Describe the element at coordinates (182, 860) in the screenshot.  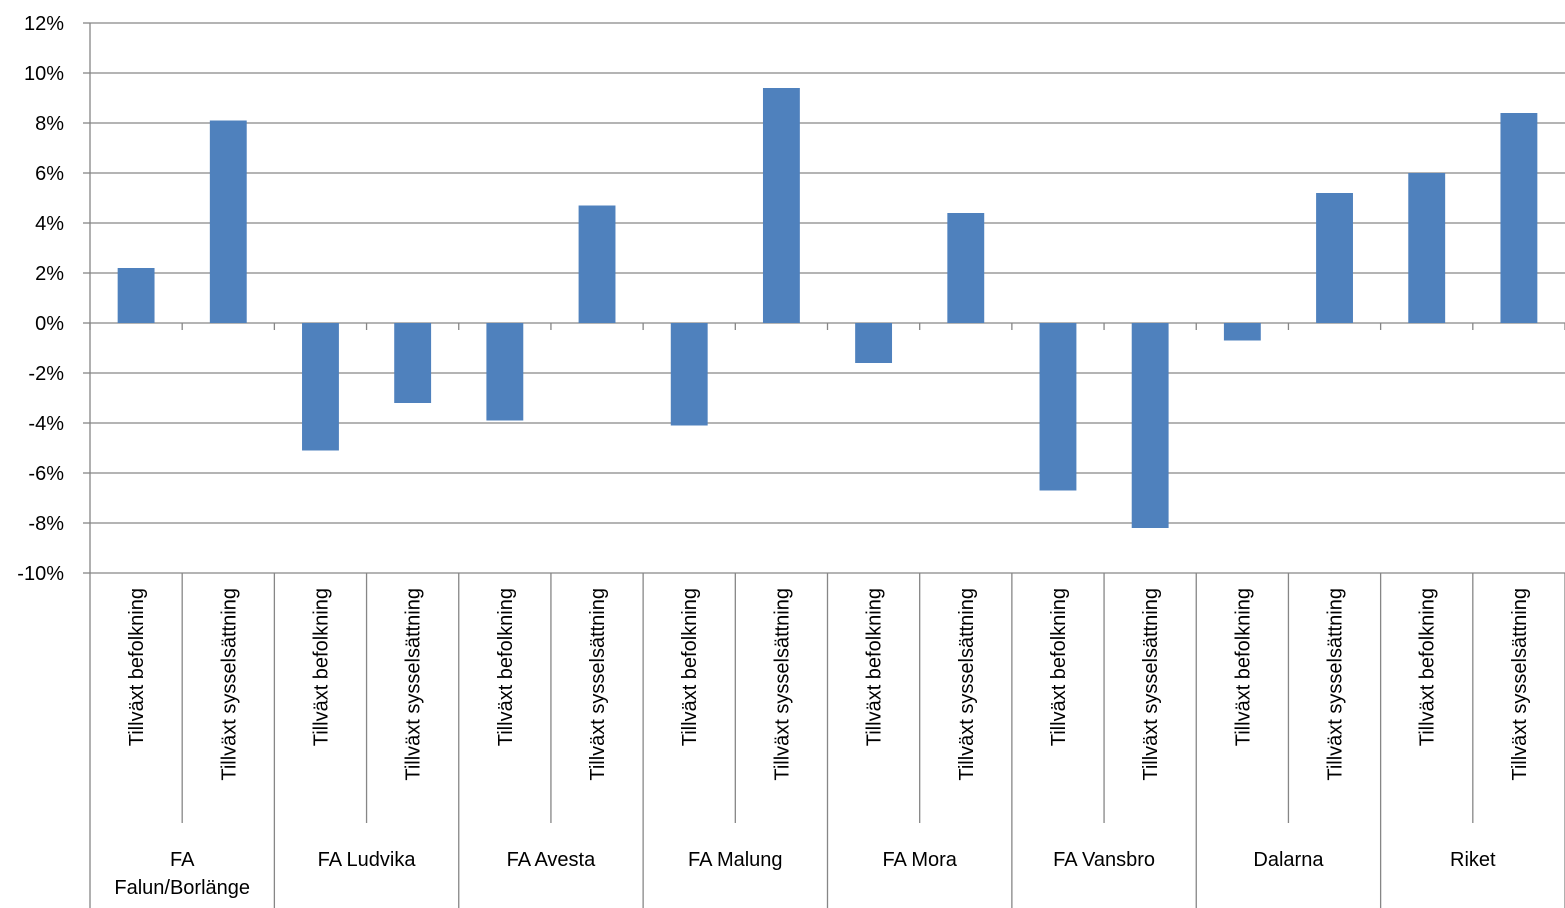
I see `group-label: FA` at that location.